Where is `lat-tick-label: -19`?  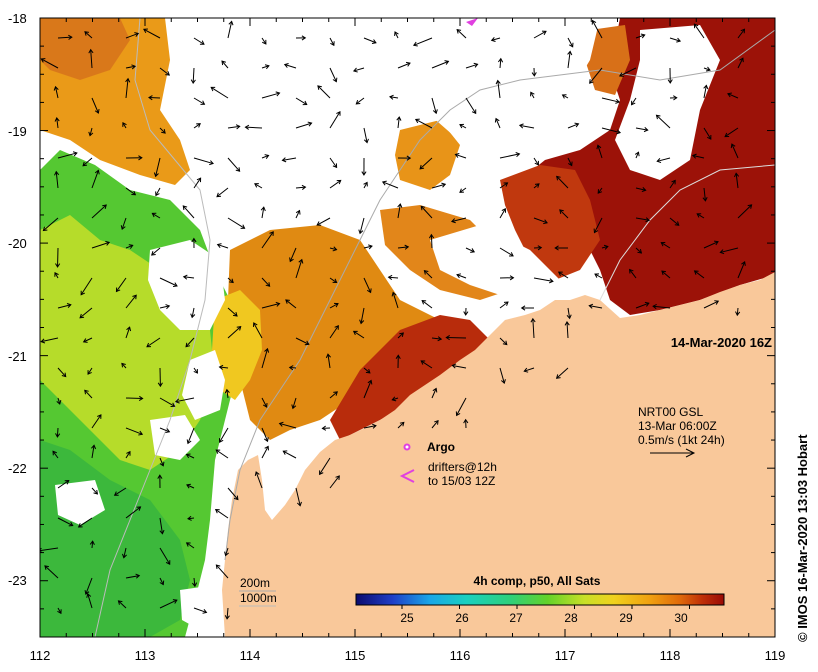
lat-tick-label: -19 is located at coordinates (17, 131).